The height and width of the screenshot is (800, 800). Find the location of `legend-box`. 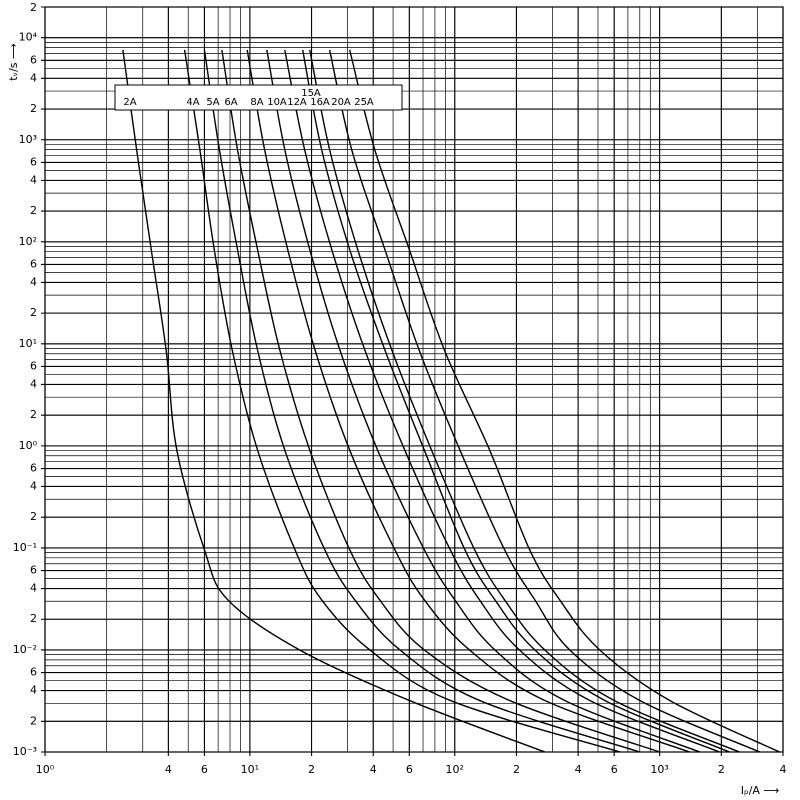

legend-box is located at coordinates (258, 97).